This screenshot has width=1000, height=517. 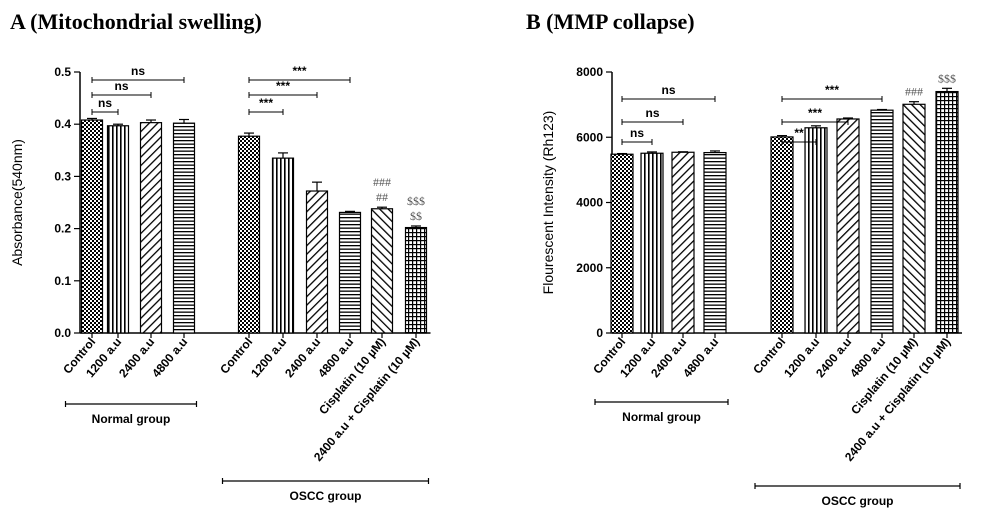 I want to click on panel-a-y-tick-label: 0.2, so click(x=62, y=229).